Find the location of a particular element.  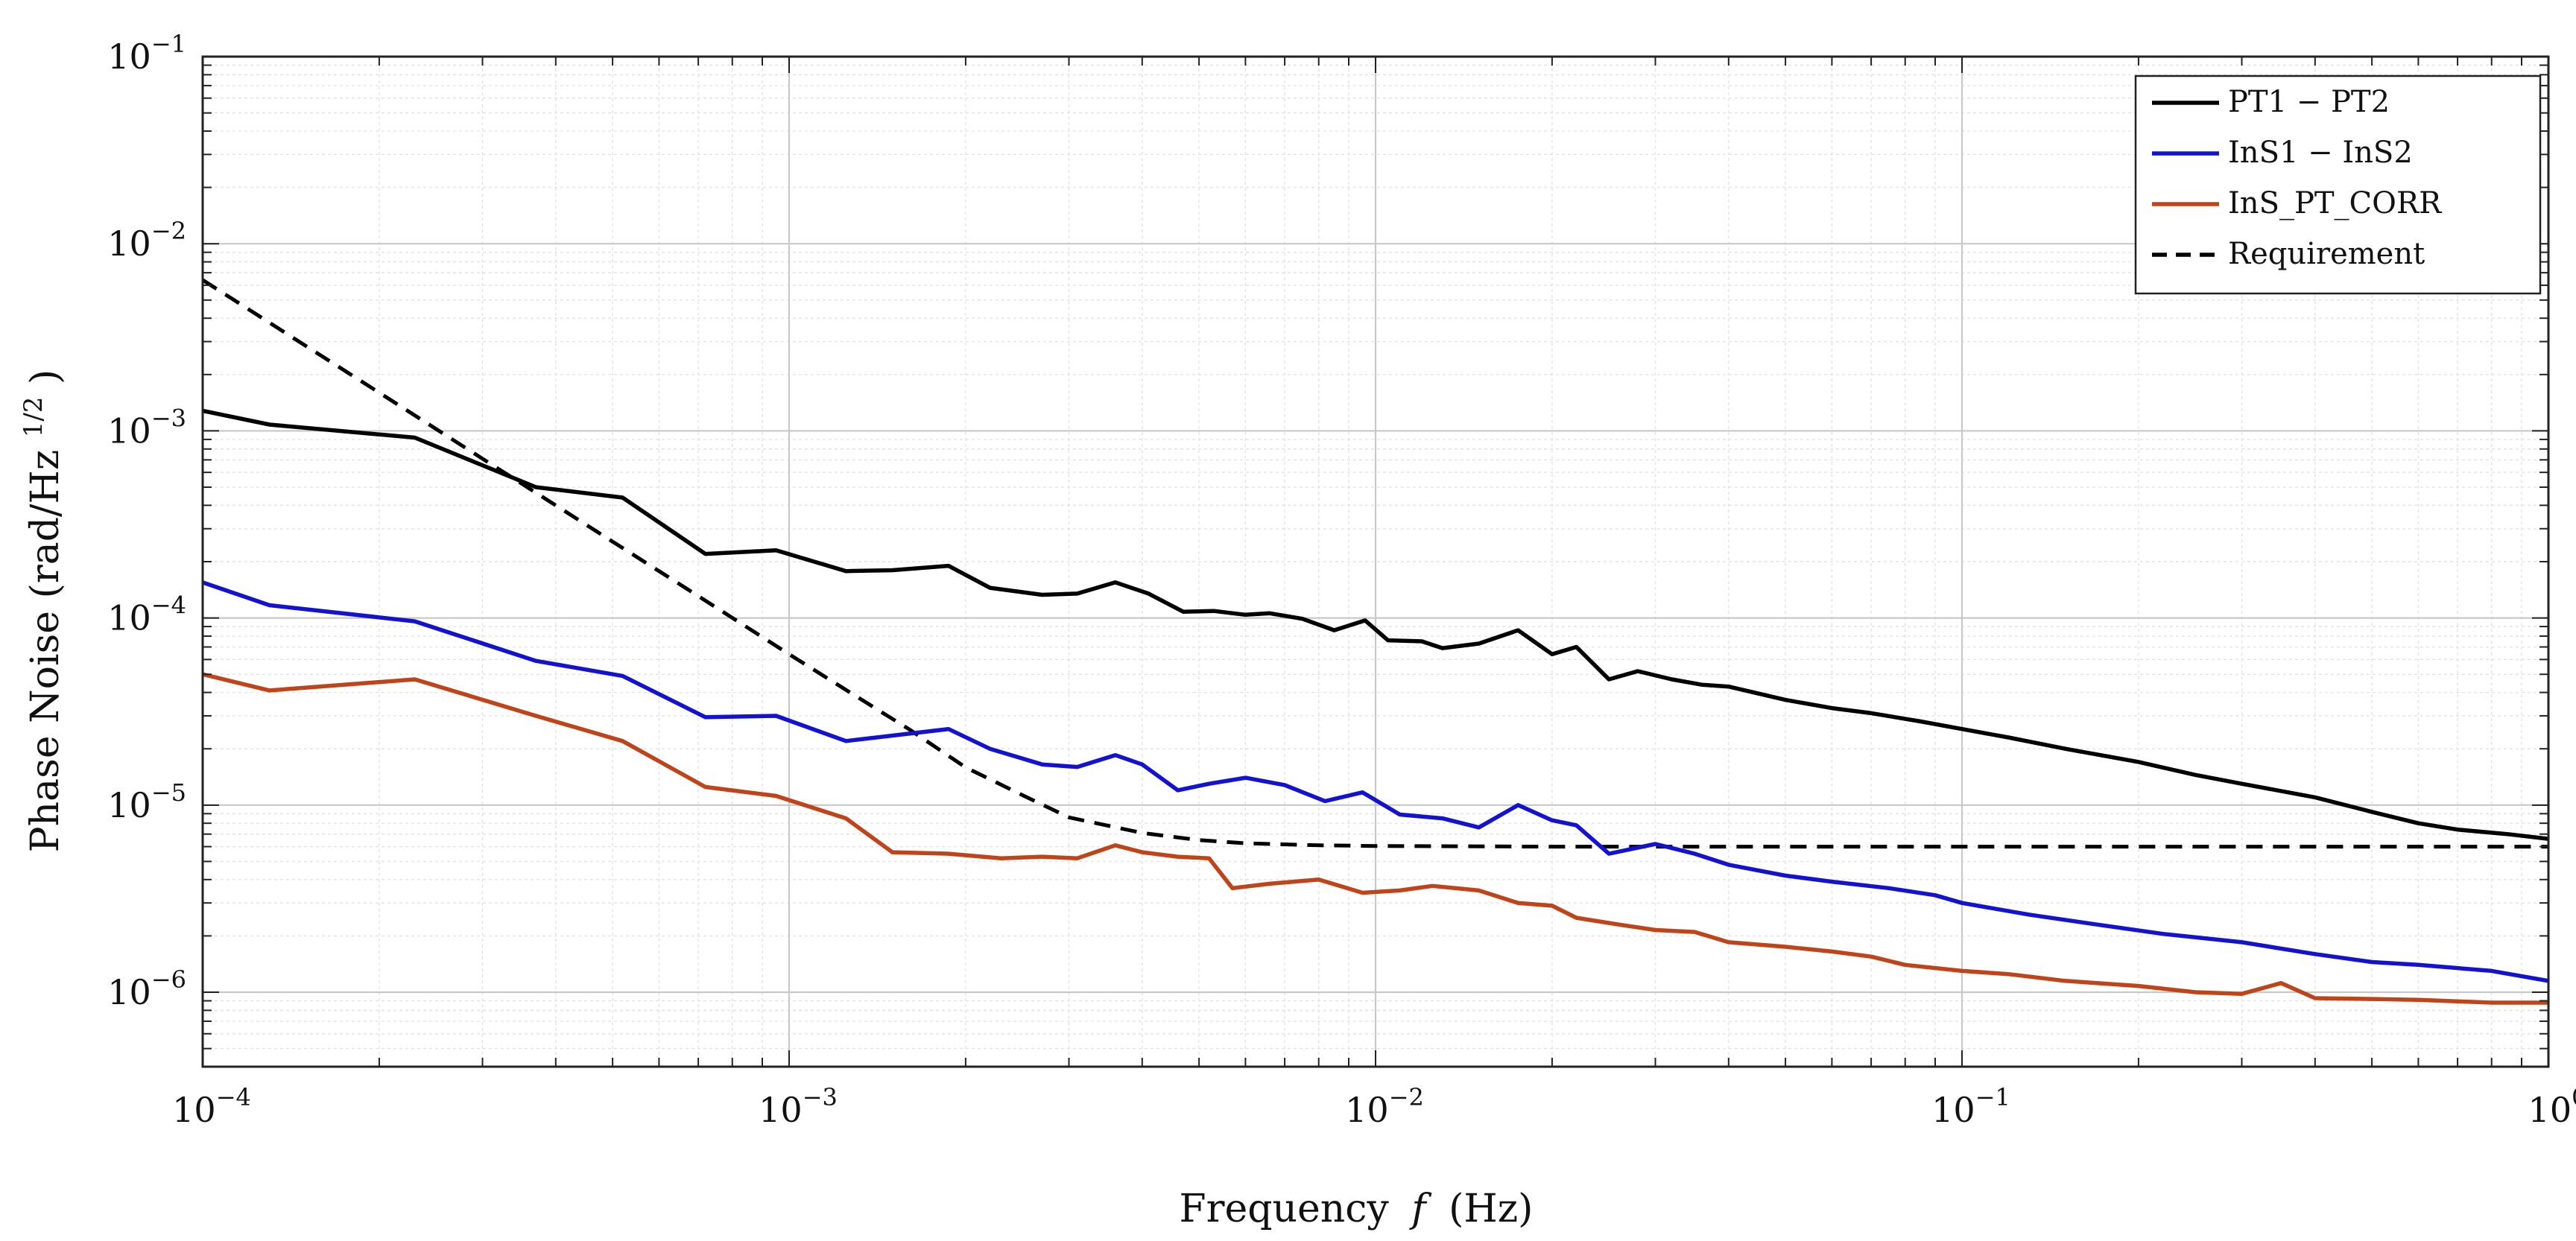

y-tick-label: 10⁻⁴ is located at coordinates (146, 614).